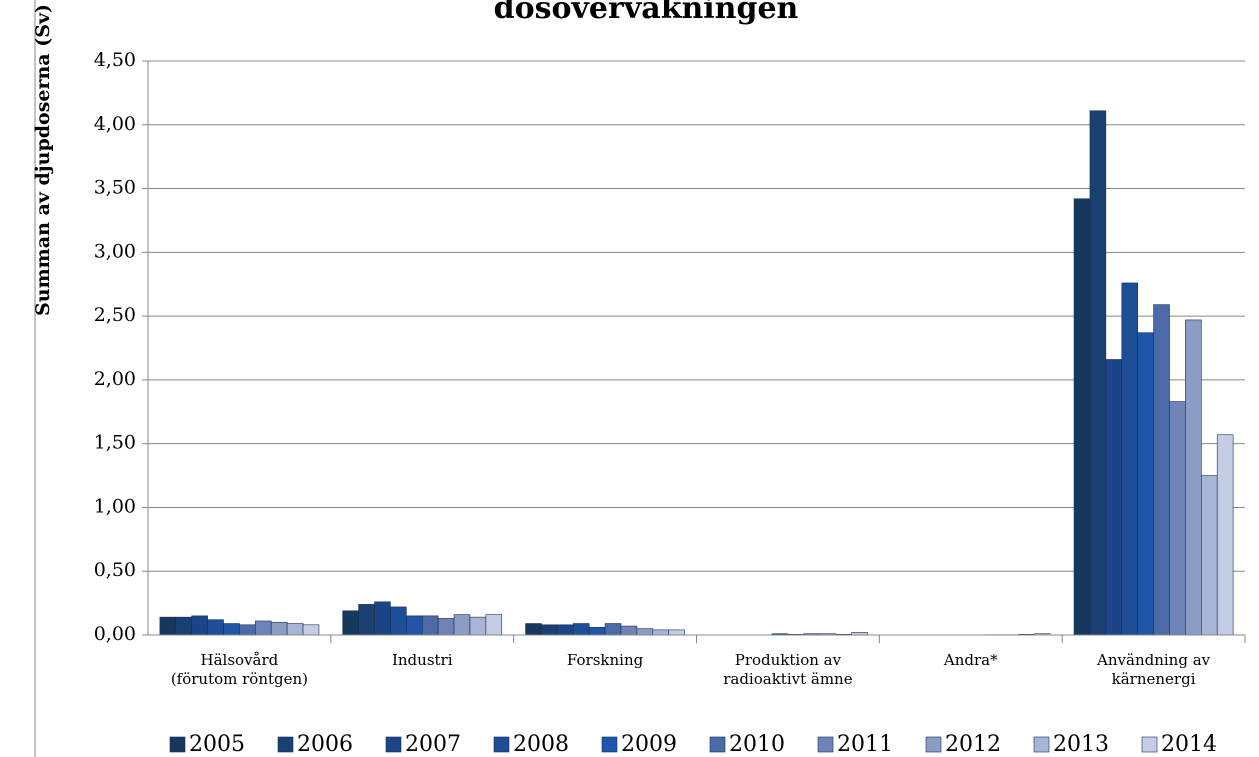 The height and width of the screenshot is (757, 1259). I want to click on legend-label: 2006, so click(325, 744).